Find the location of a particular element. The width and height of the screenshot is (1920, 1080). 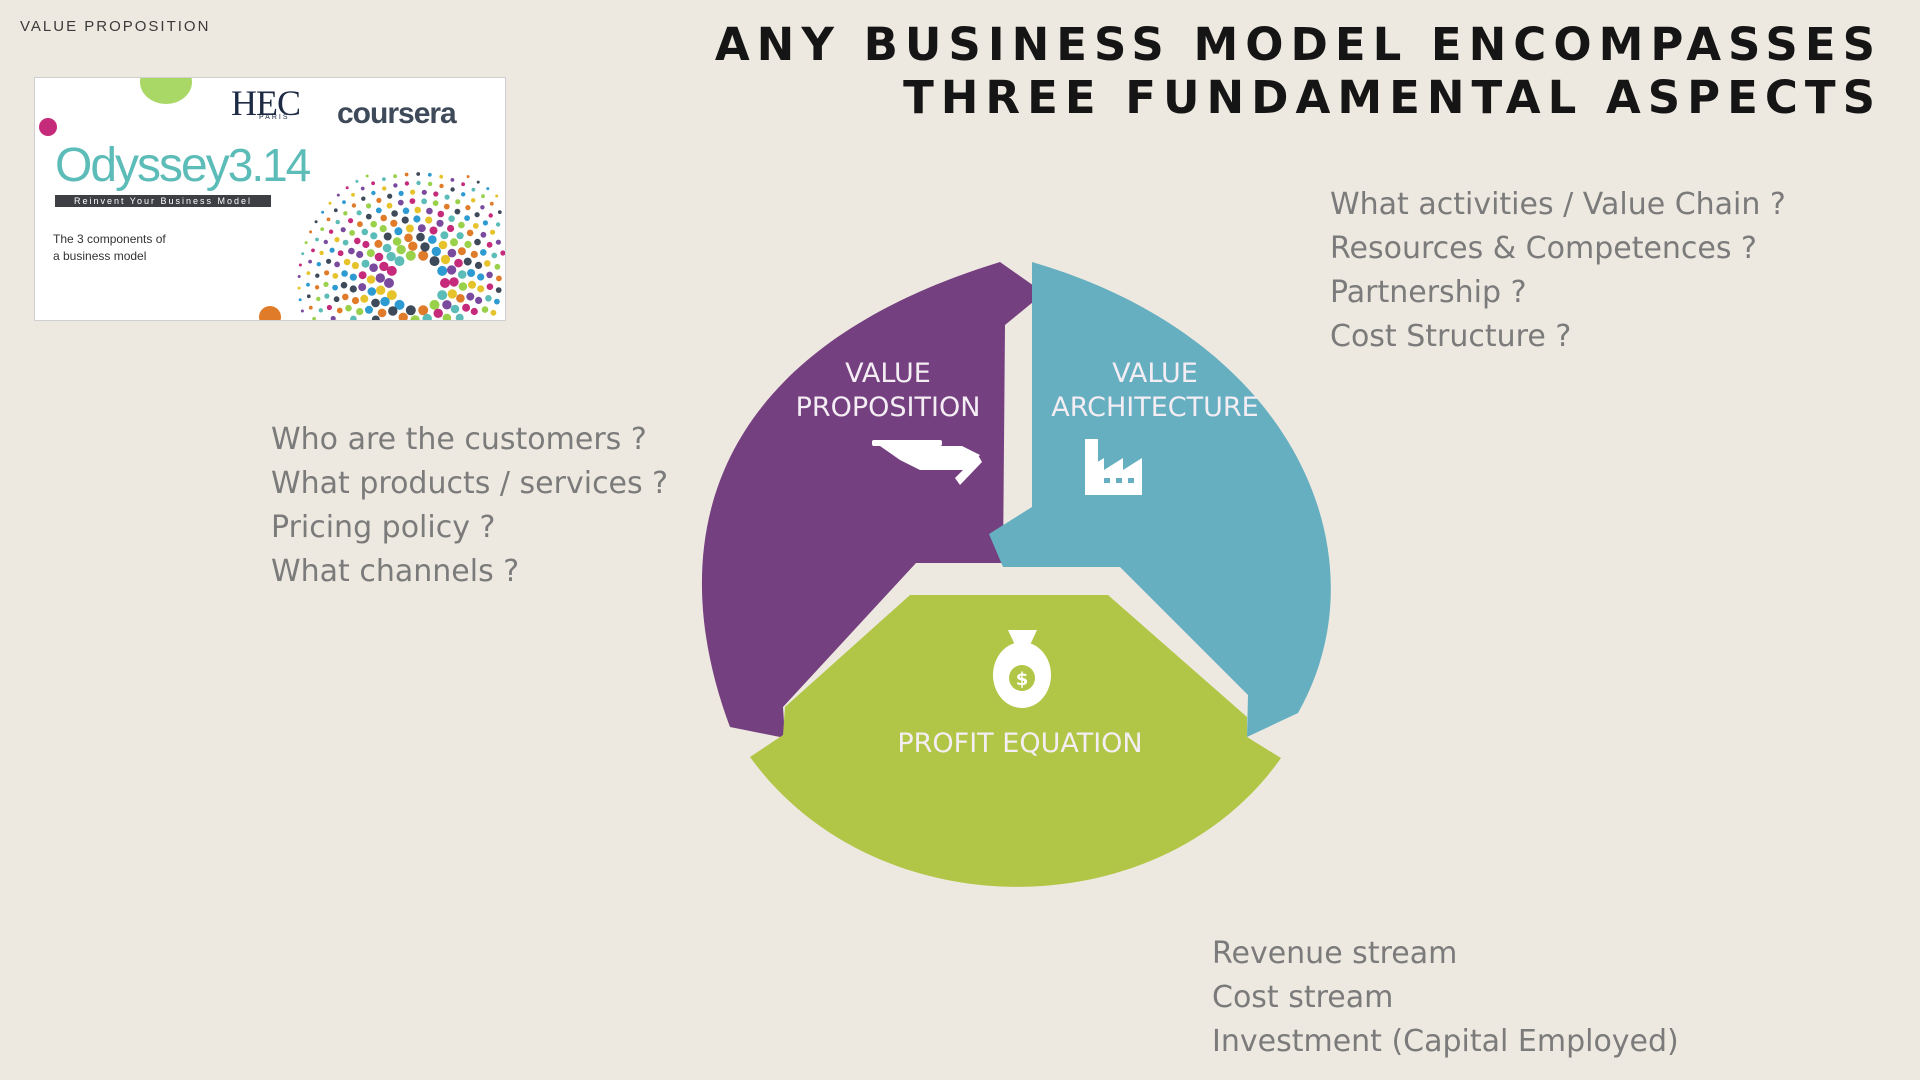

decor-dot is located at coordinates (270, 313).